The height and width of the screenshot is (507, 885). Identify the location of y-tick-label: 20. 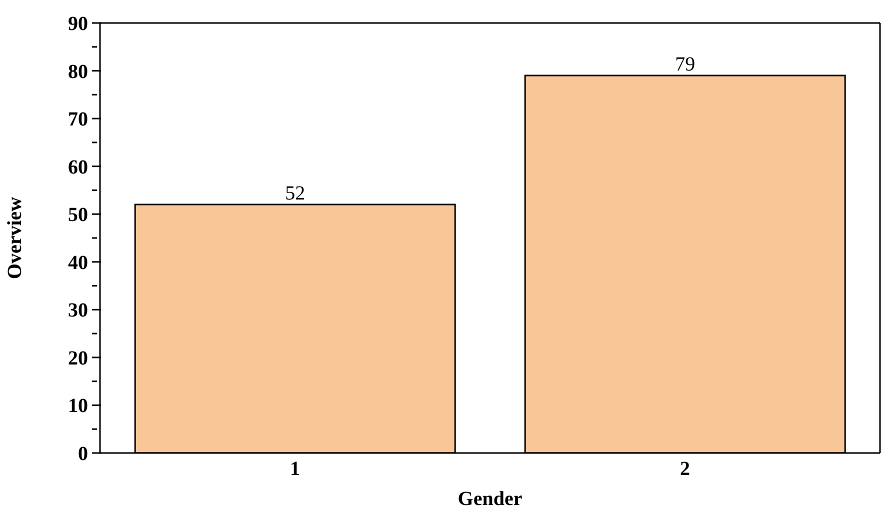
(78, 358).